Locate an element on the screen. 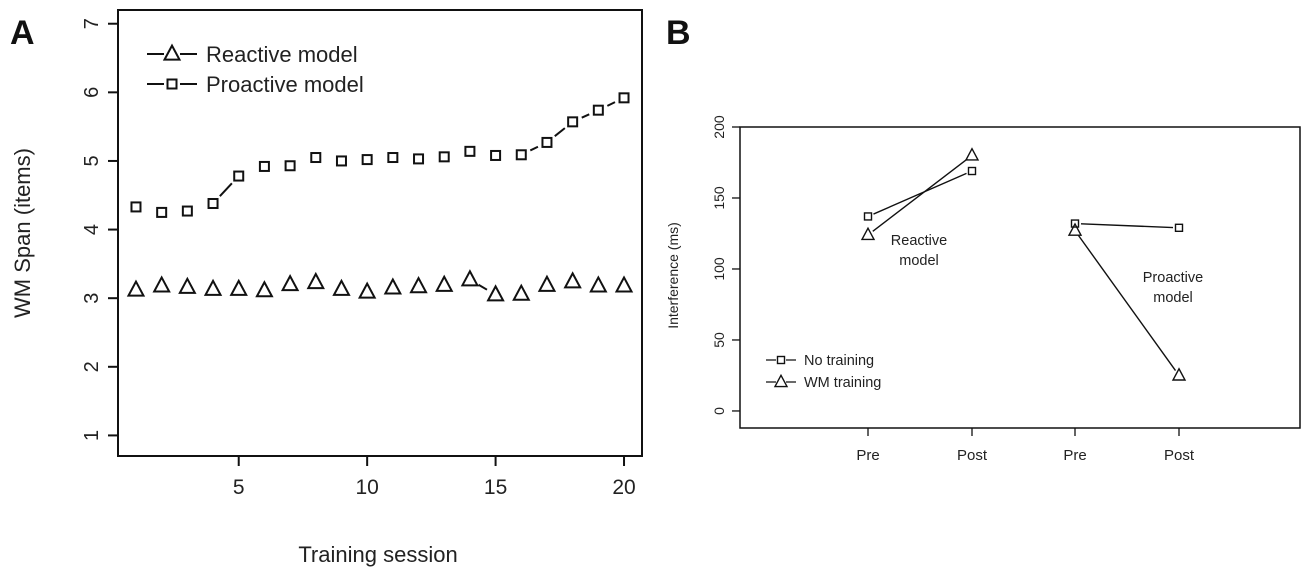  panel-b-y-tick-label: 0 is located at coordinates (719, 411).